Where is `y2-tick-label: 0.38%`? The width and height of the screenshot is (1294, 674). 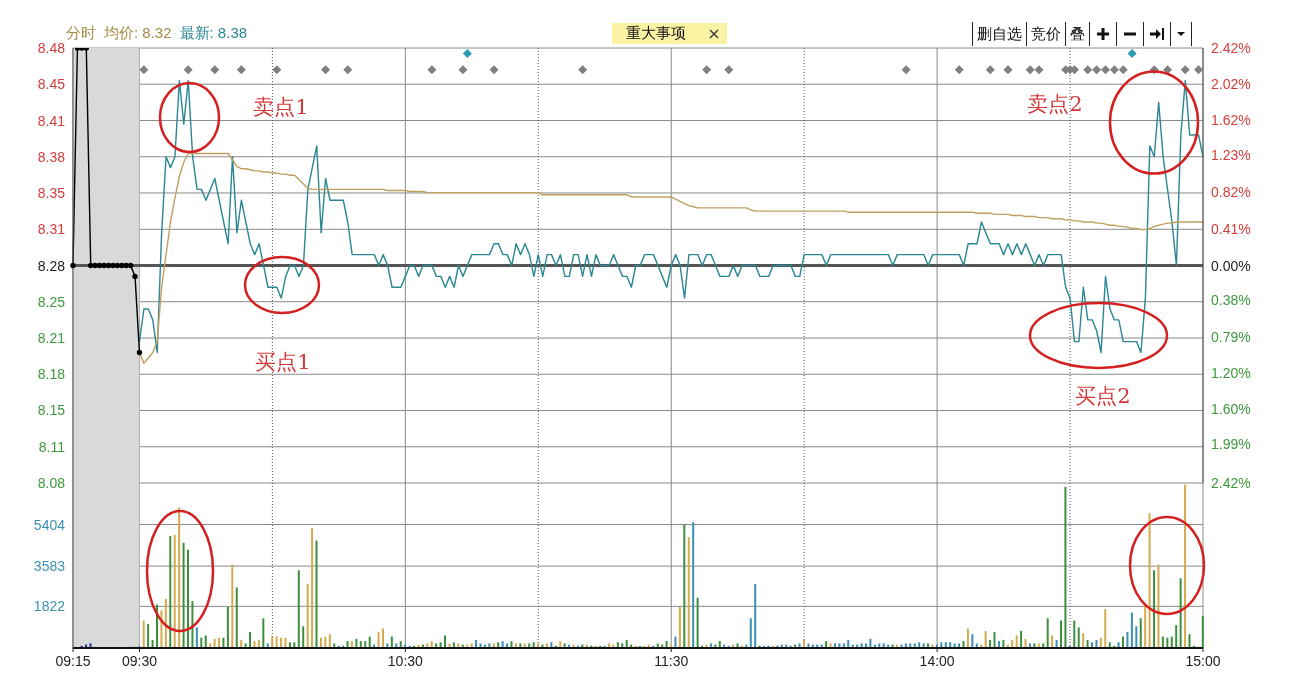 y2-tick-label: 0.38% is located at coordinates (1231, 299).